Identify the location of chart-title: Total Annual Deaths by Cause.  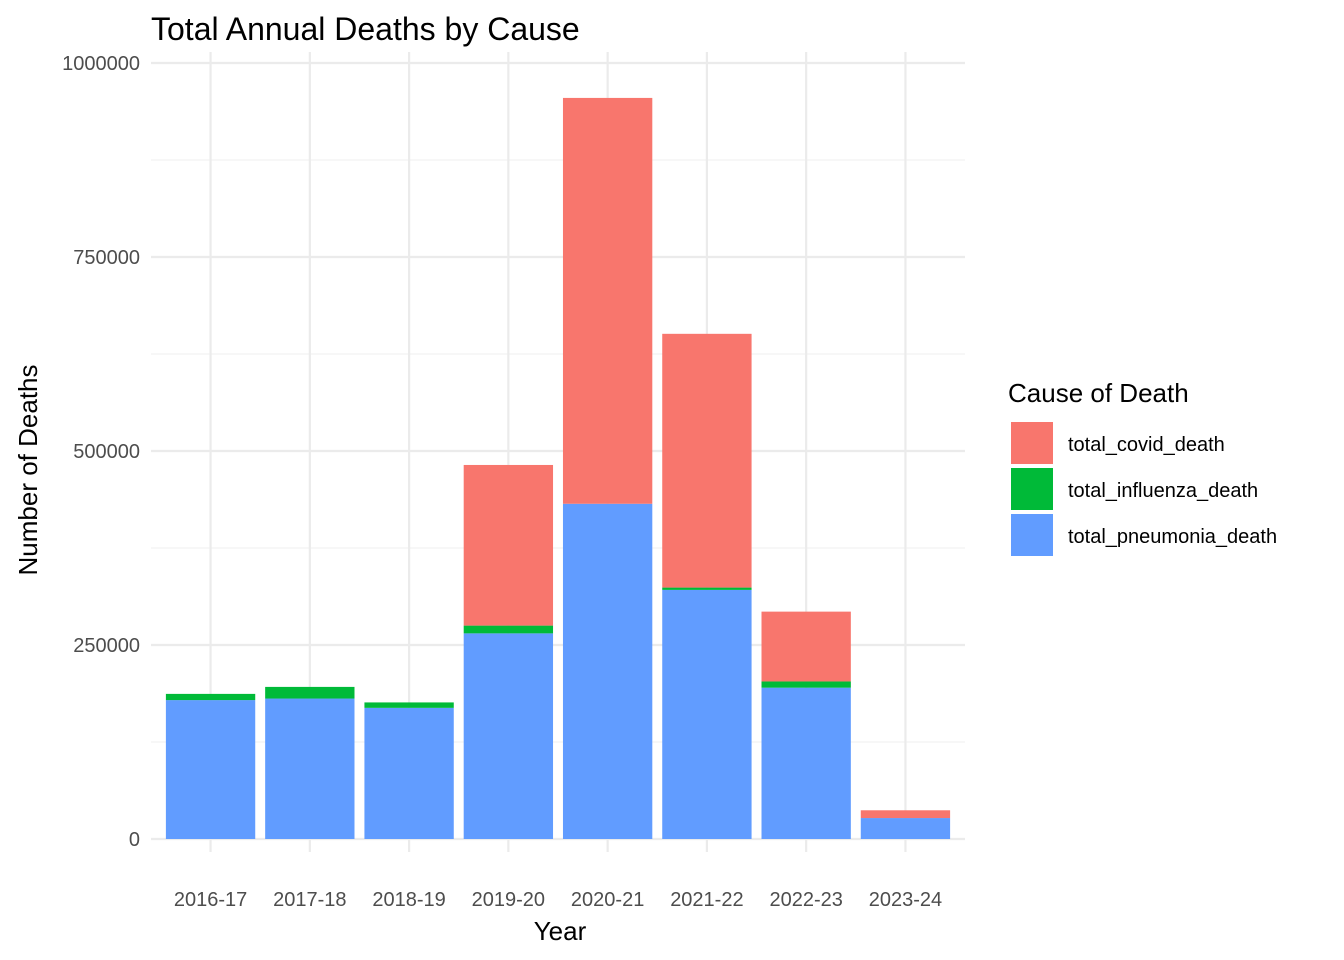
(365, 29).